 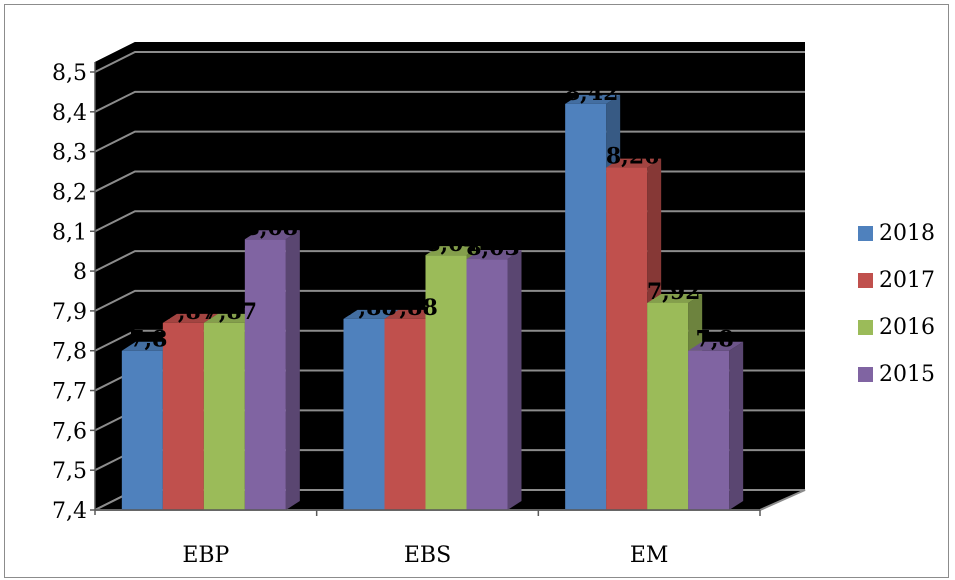 I want to click on legend-item: 2018, so click(x=903, y=233).